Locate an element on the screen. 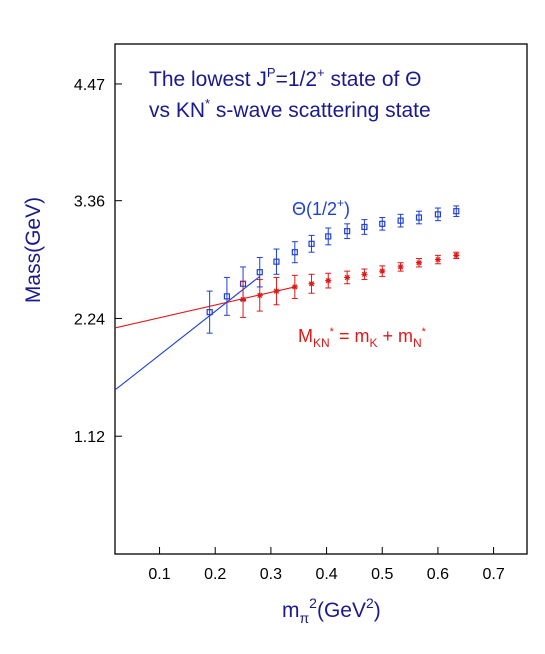 This screenshot has height=654, width=545. x-axis-title: mπ2(GeV2) is located at coordinates (331, 610).